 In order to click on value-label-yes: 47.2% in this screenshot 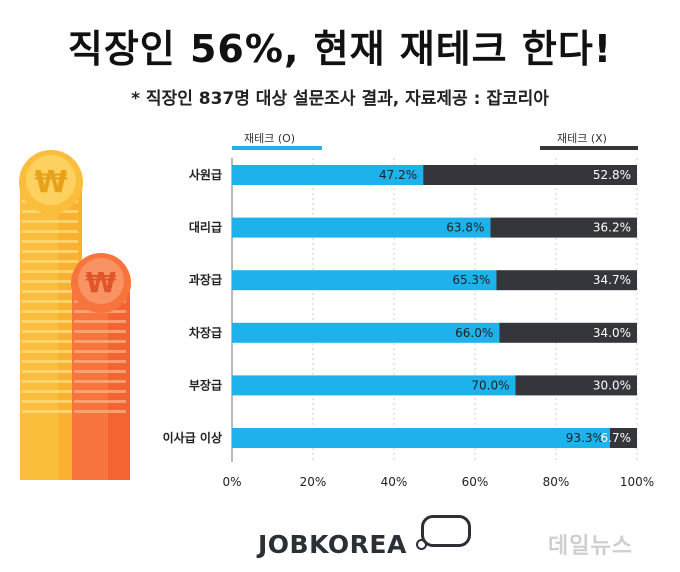, I will do `click(398, 175)`.